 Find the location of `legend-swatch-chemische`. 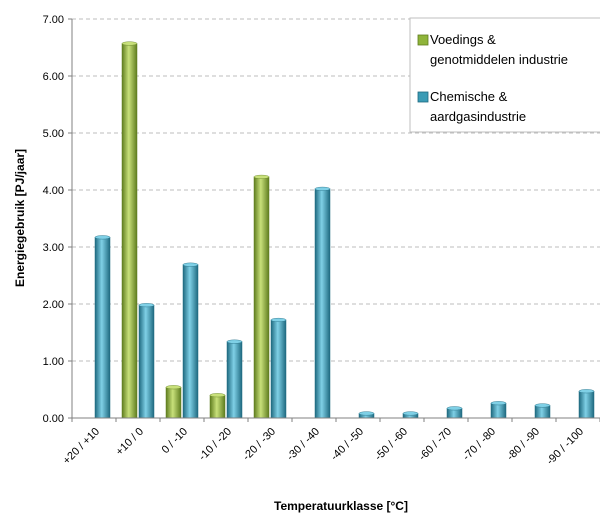

legend-swatch-chemische is located at coordinates (423, 97).